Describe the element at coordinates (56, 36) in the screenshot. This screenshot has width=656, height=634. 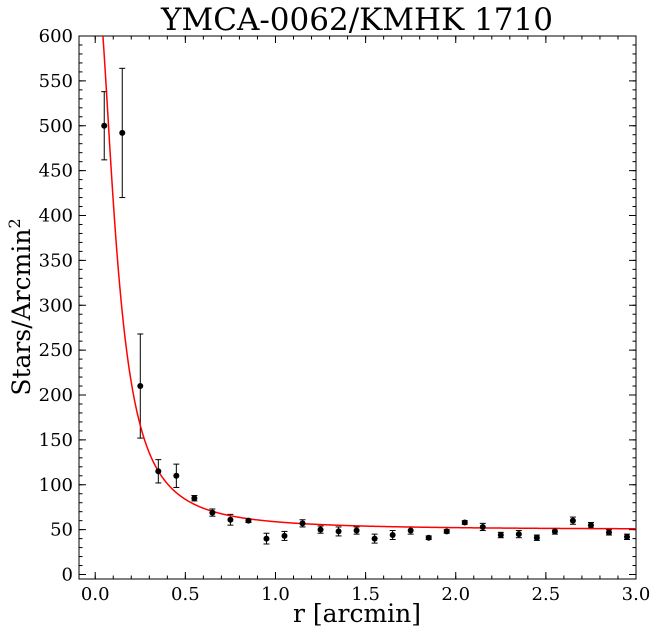
I see `y-tick-label: 600` at that location.